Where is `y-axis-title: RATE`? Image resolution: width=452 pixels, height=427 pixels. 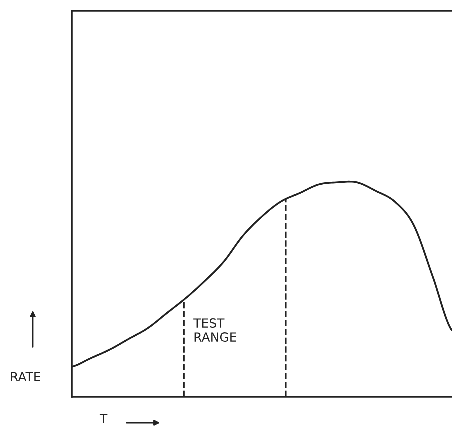 y-axis-title: RATE is located at coordinates (25, 377).